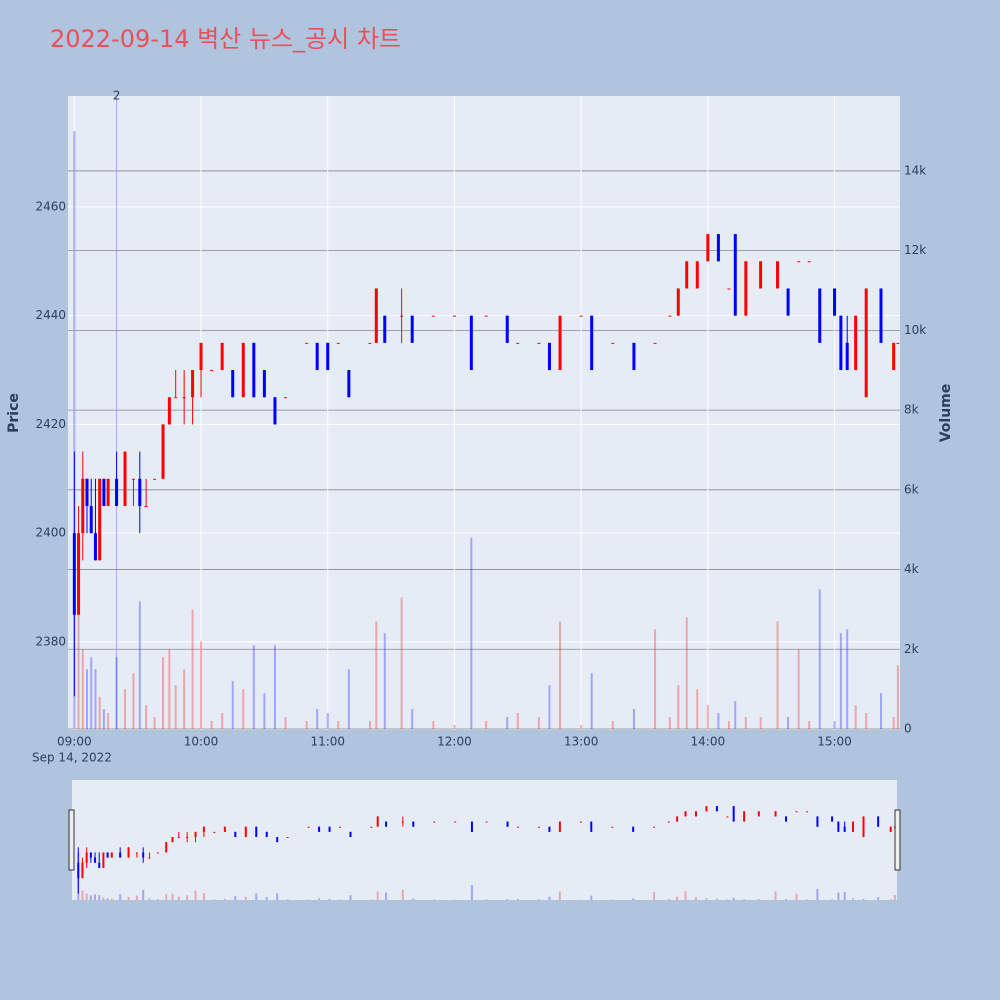 This screenshot has width=1000, height=1000. What do you see at coordinates (50, 641) in the screenshot?
I see `y-tick-label: 2380` at bounding box center [50, 641].